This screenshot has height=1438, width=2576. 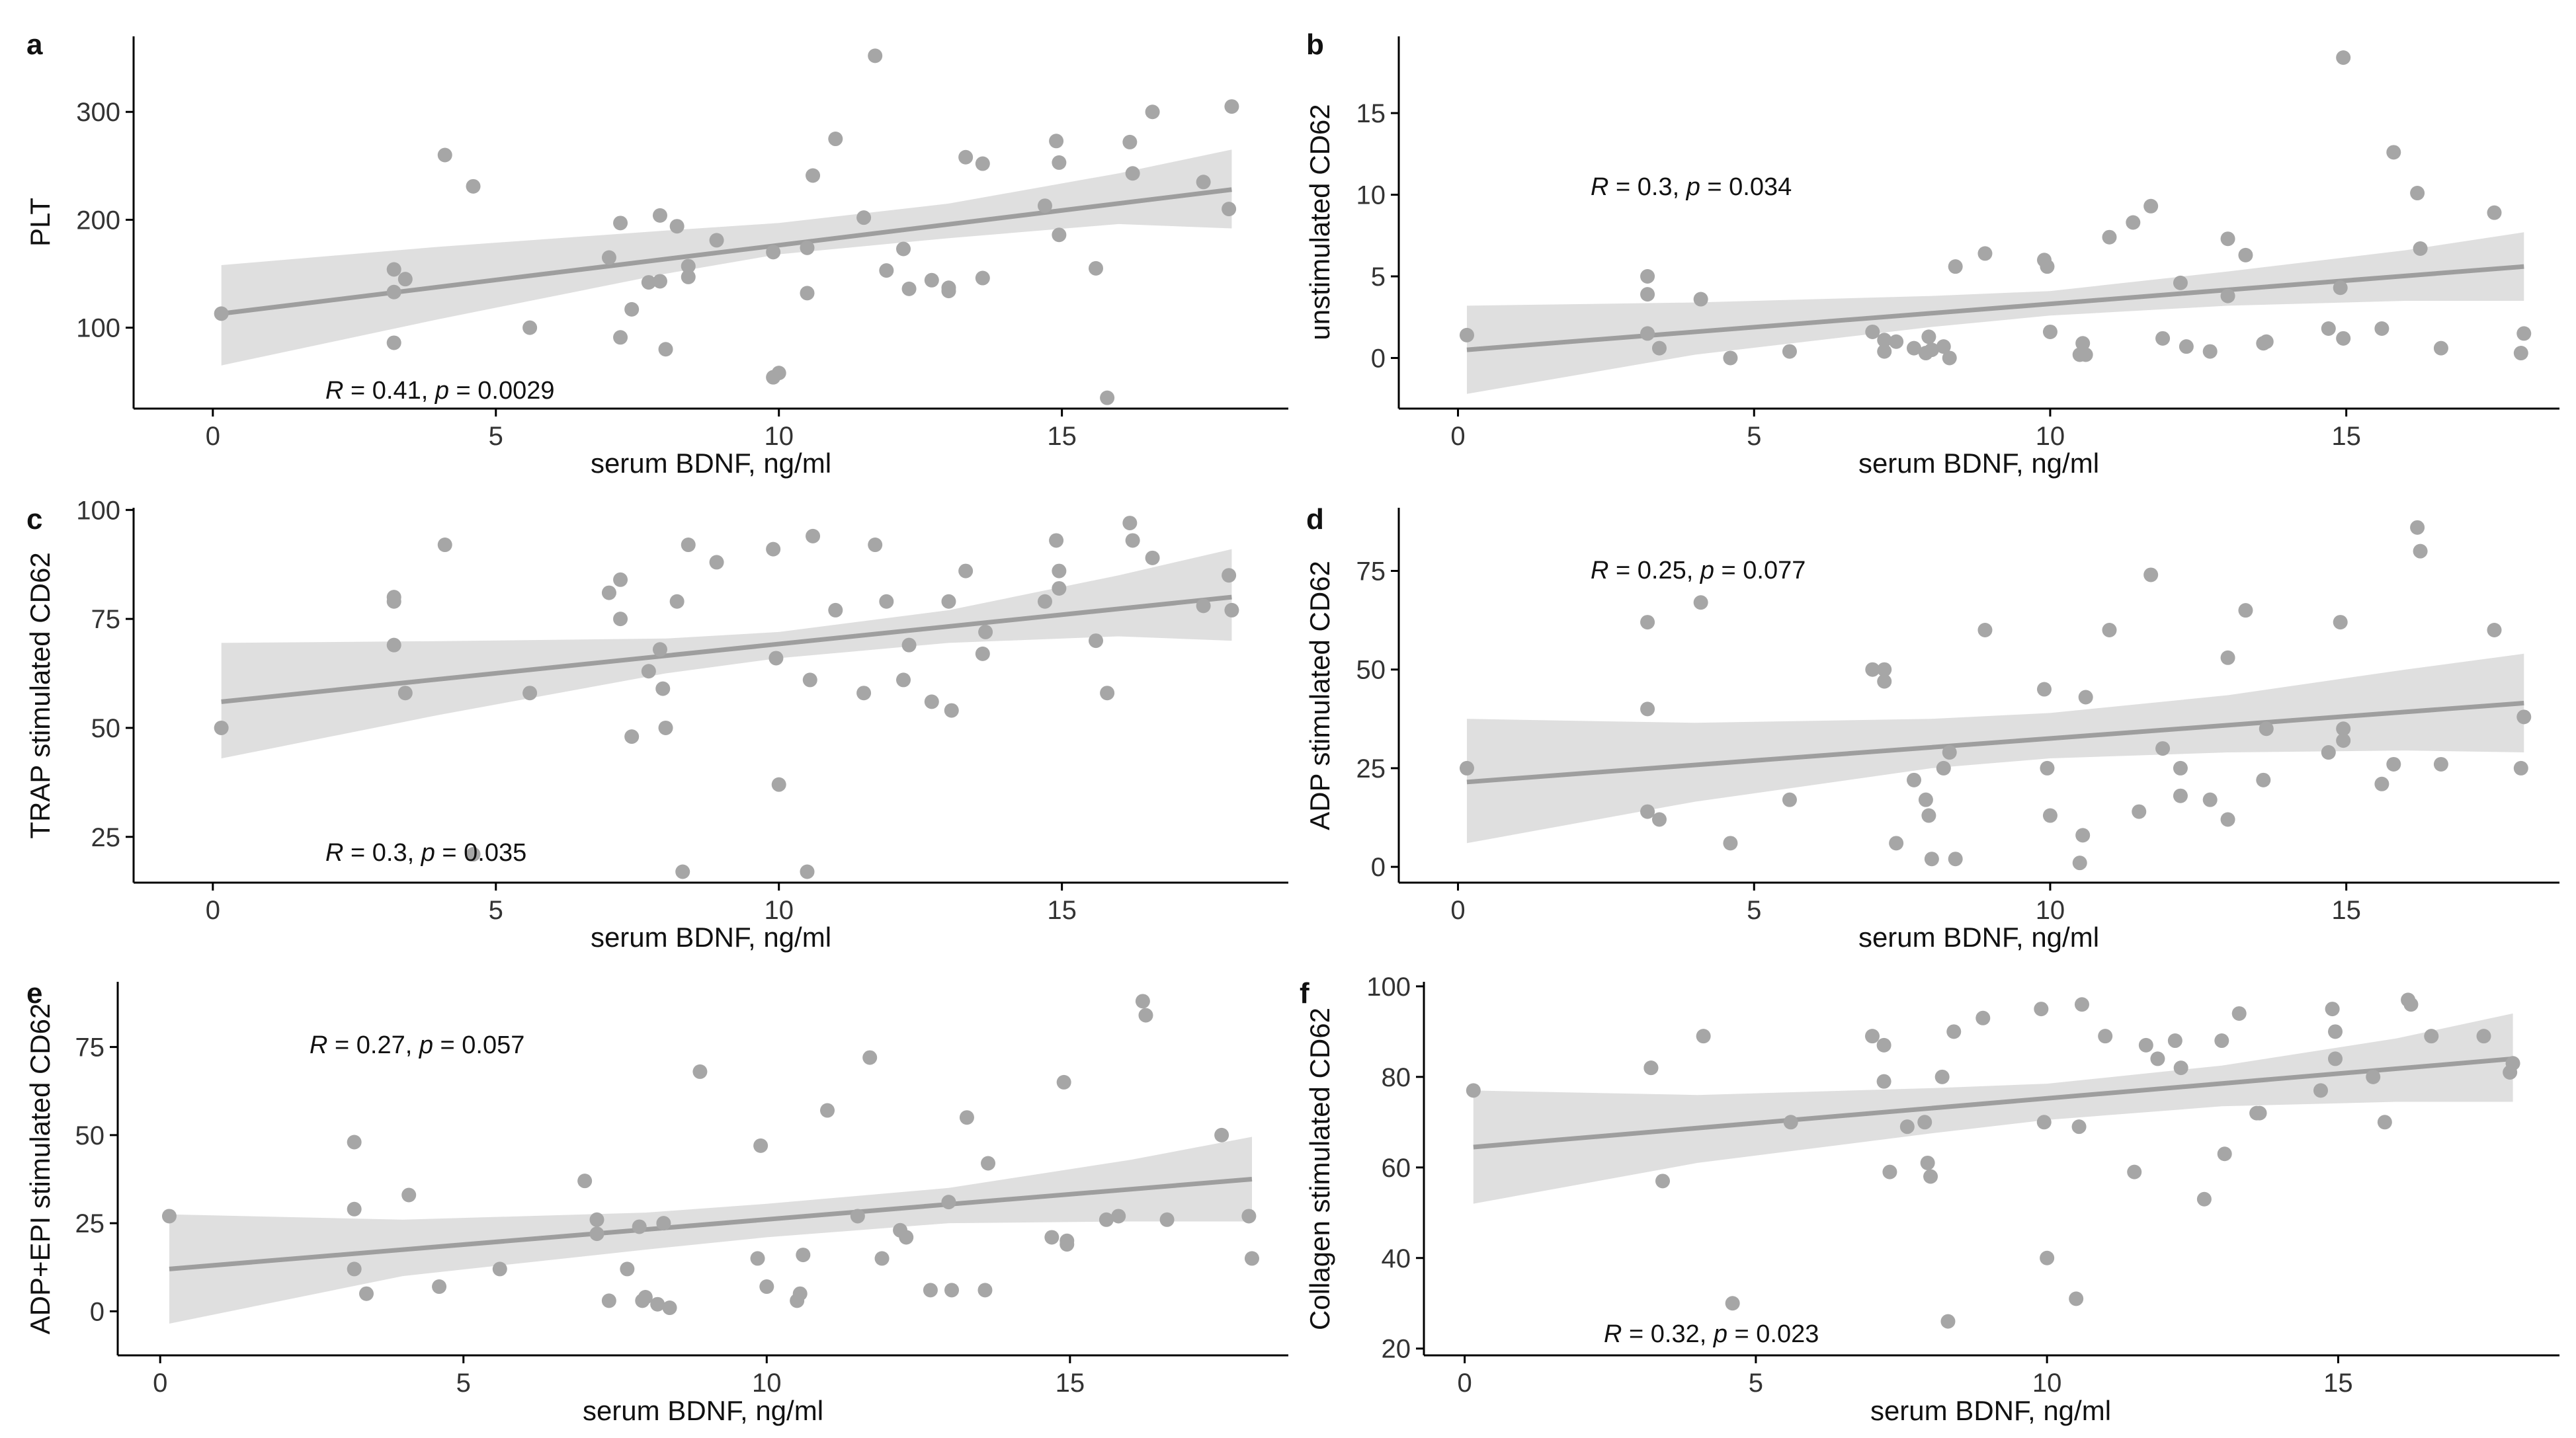 What do you see at coordinates (318, 1045) in the screenshot?
I see `stat-r: R` at bounding box center [318, 1045].